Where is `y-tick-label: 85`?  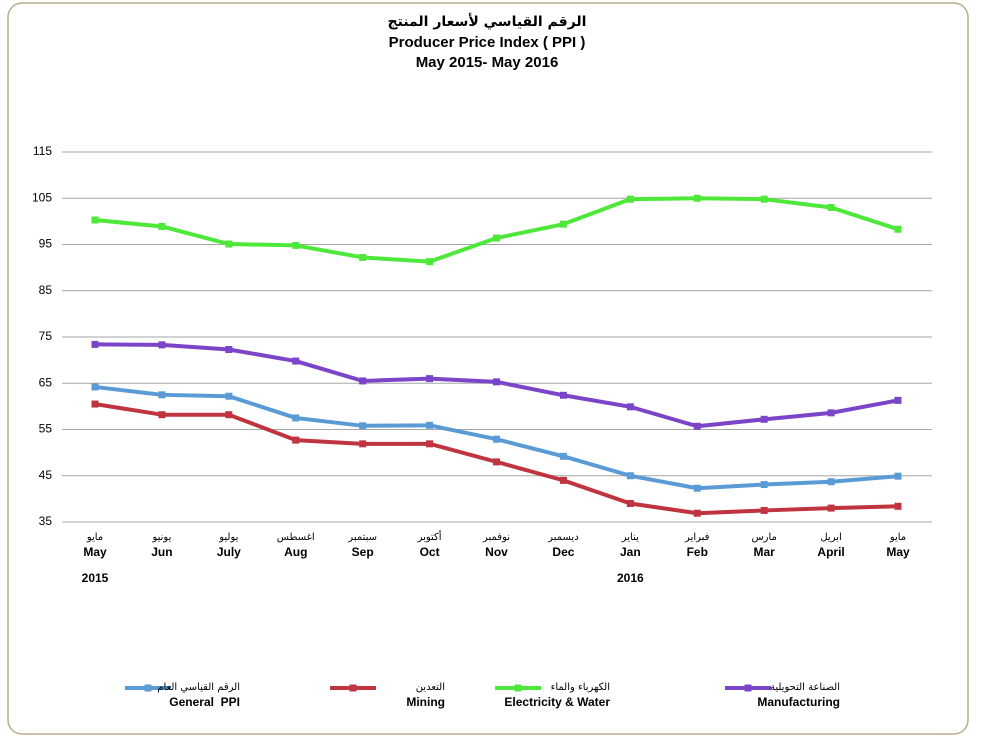 y-tick-label: 85 is located at coordinates (46, 290).